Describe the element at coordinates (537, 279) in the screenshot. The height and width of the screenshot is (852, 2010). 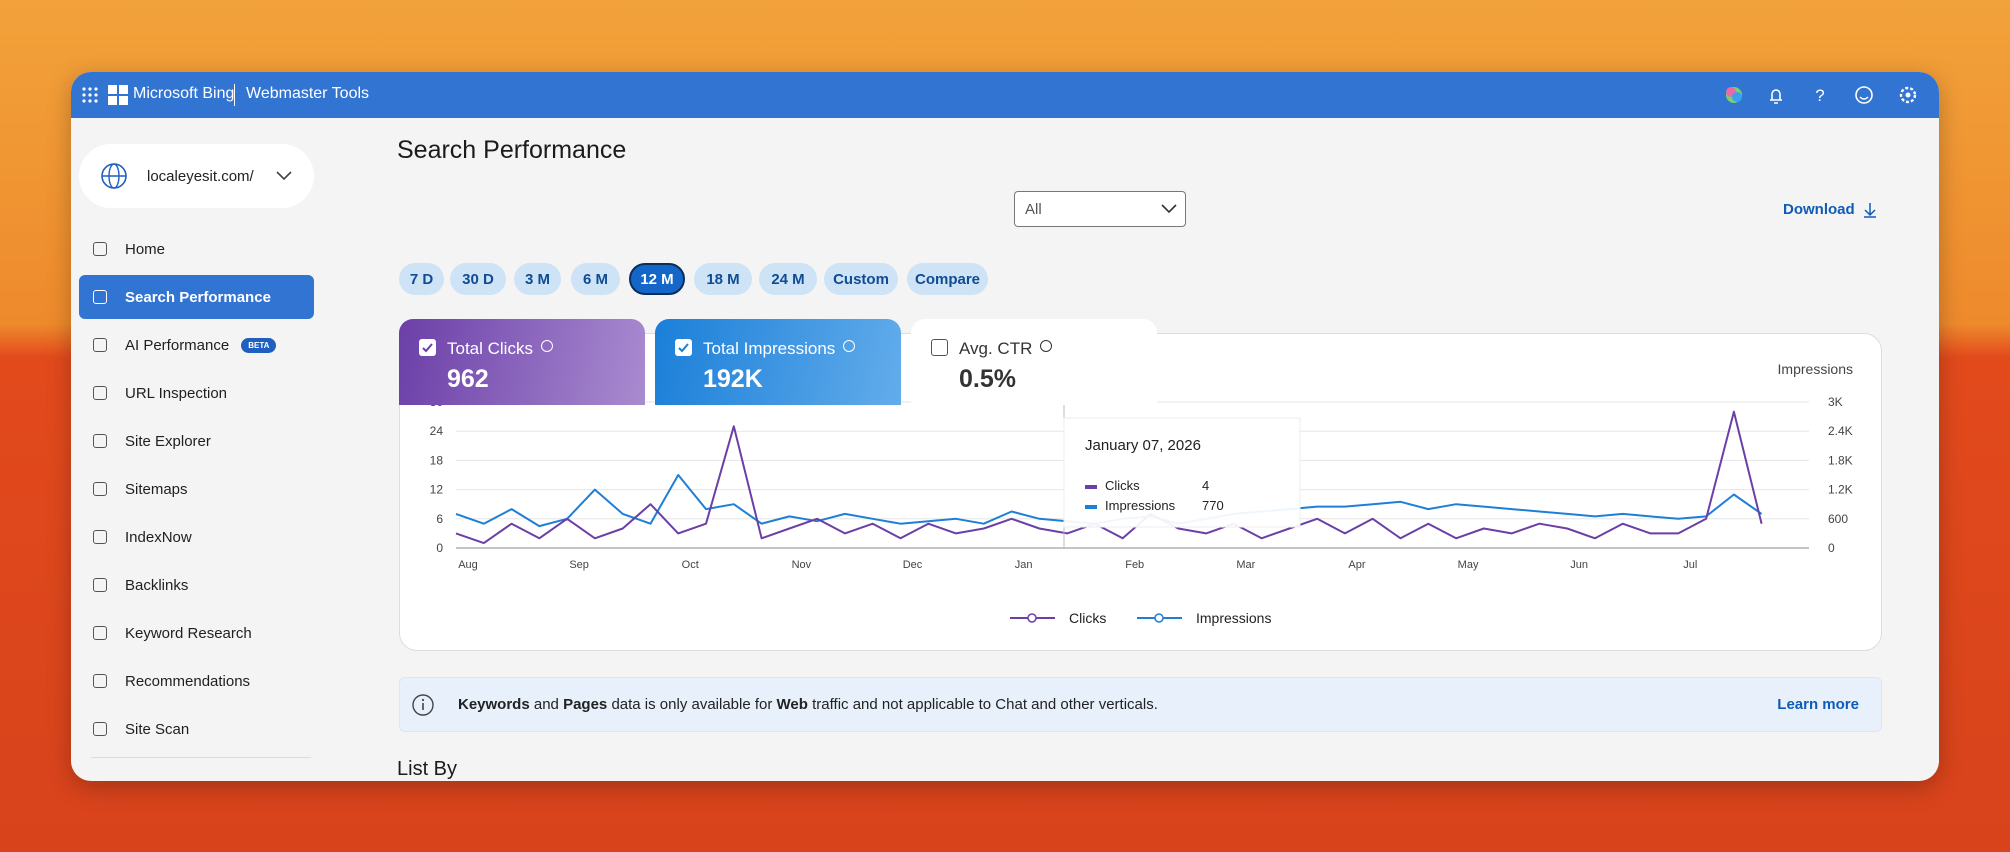
I see `period-button: 3 M` at that location.